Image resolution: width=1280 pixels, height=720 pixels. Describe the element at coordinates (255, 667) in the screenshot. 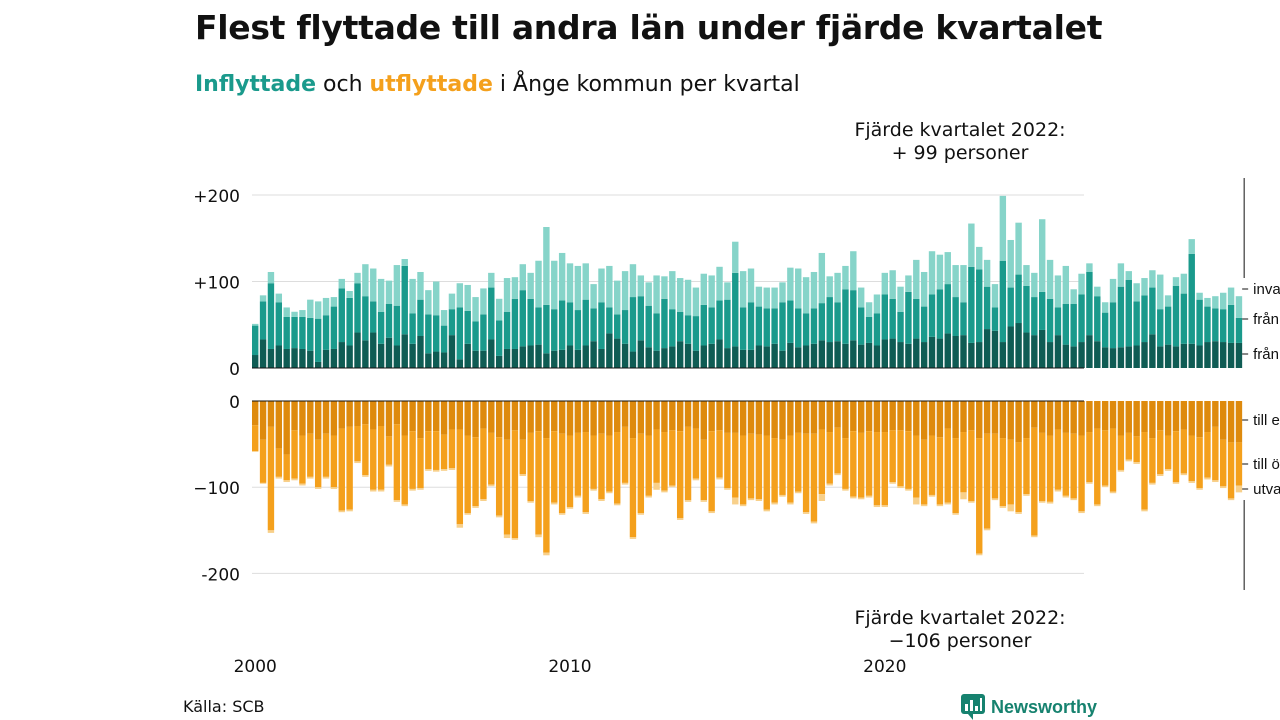

I see `x-tick-label: 2000` at that location.